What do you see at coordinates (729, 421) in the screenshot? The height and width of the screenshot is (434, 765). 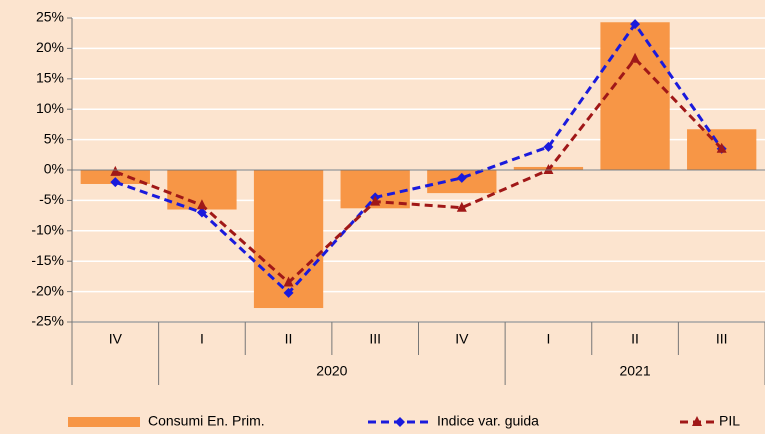 I see `legend-label: PIL` at bounding box center [729, 421].